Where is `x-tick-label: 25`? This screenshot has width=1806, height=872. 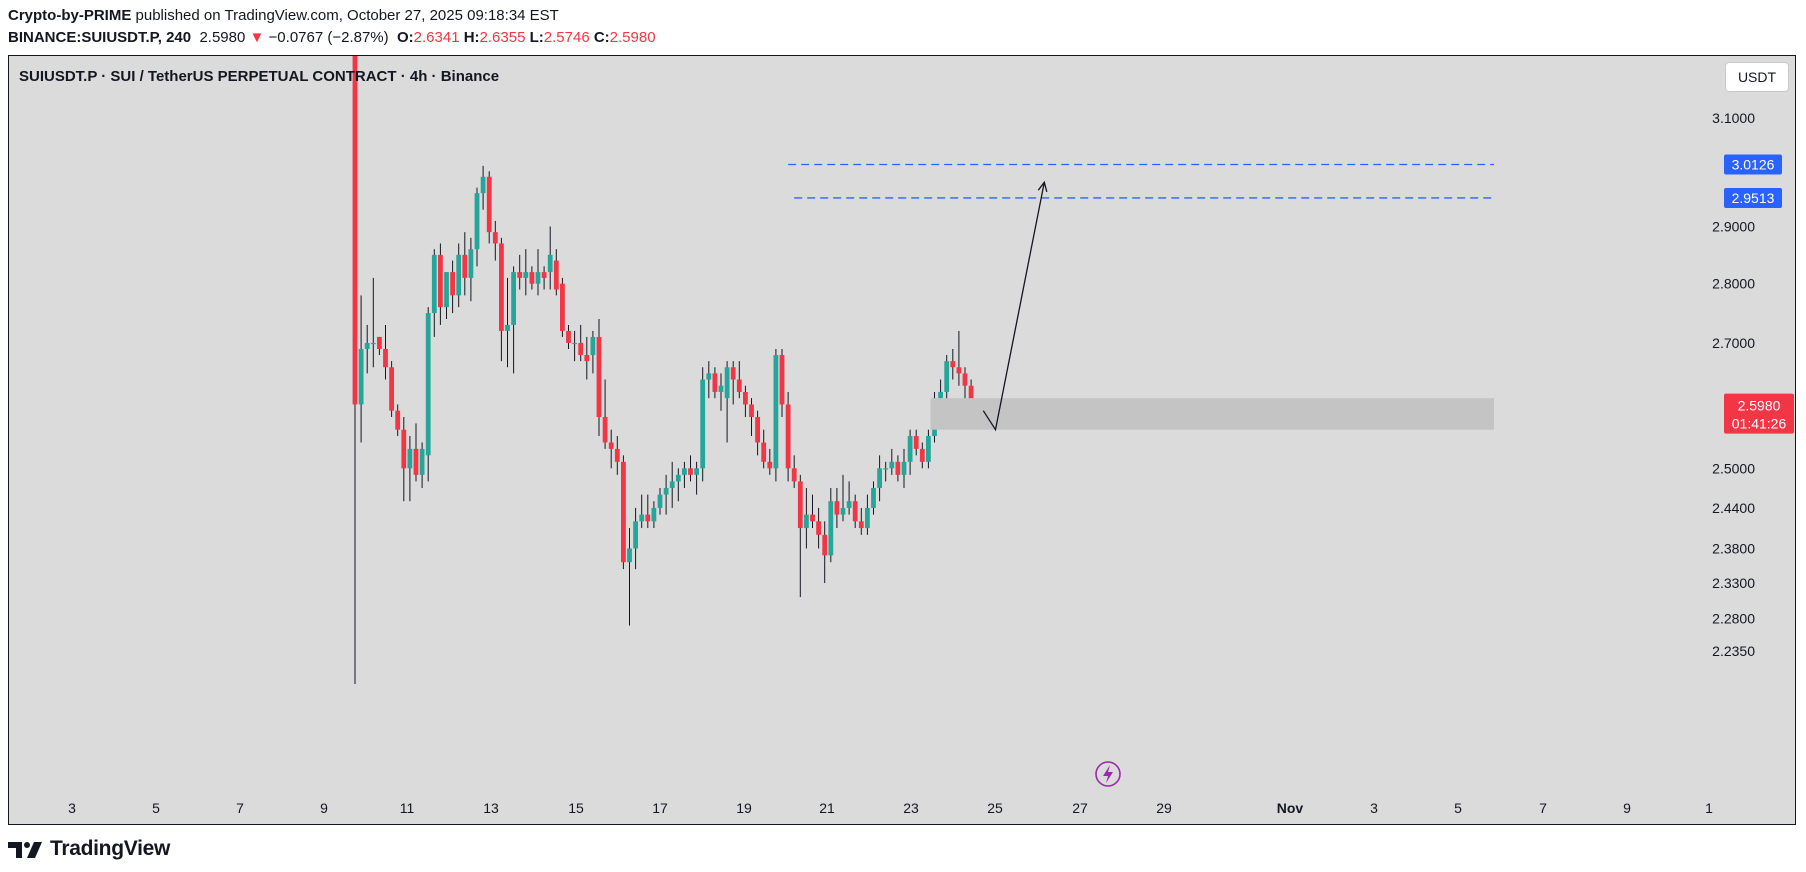
x-tick-label: 25 is located at coordinates (995, 808).